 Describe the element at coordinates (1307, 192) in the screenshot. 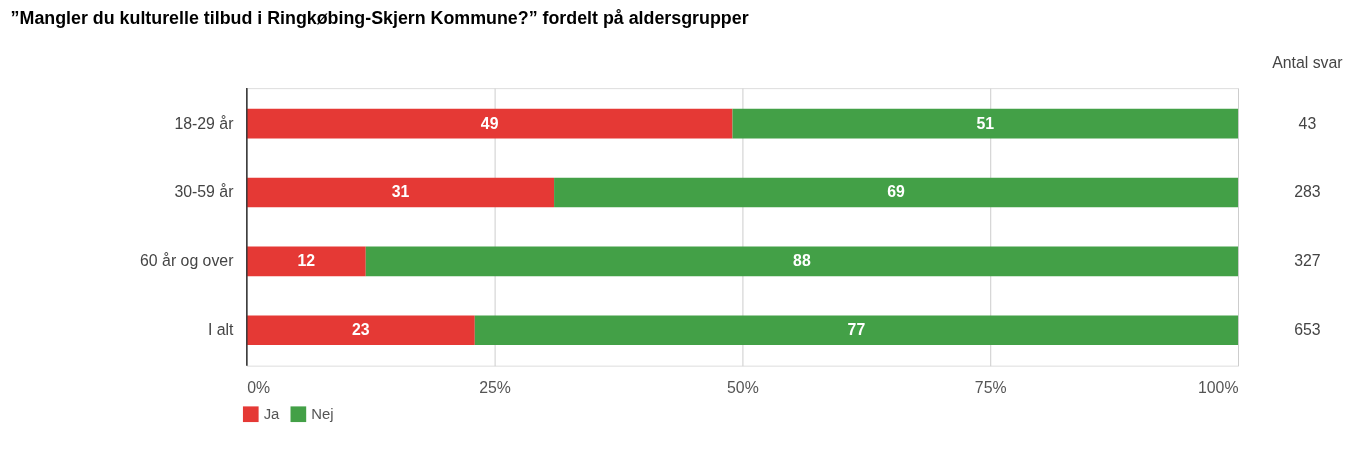

I see `text: 283` at that location.